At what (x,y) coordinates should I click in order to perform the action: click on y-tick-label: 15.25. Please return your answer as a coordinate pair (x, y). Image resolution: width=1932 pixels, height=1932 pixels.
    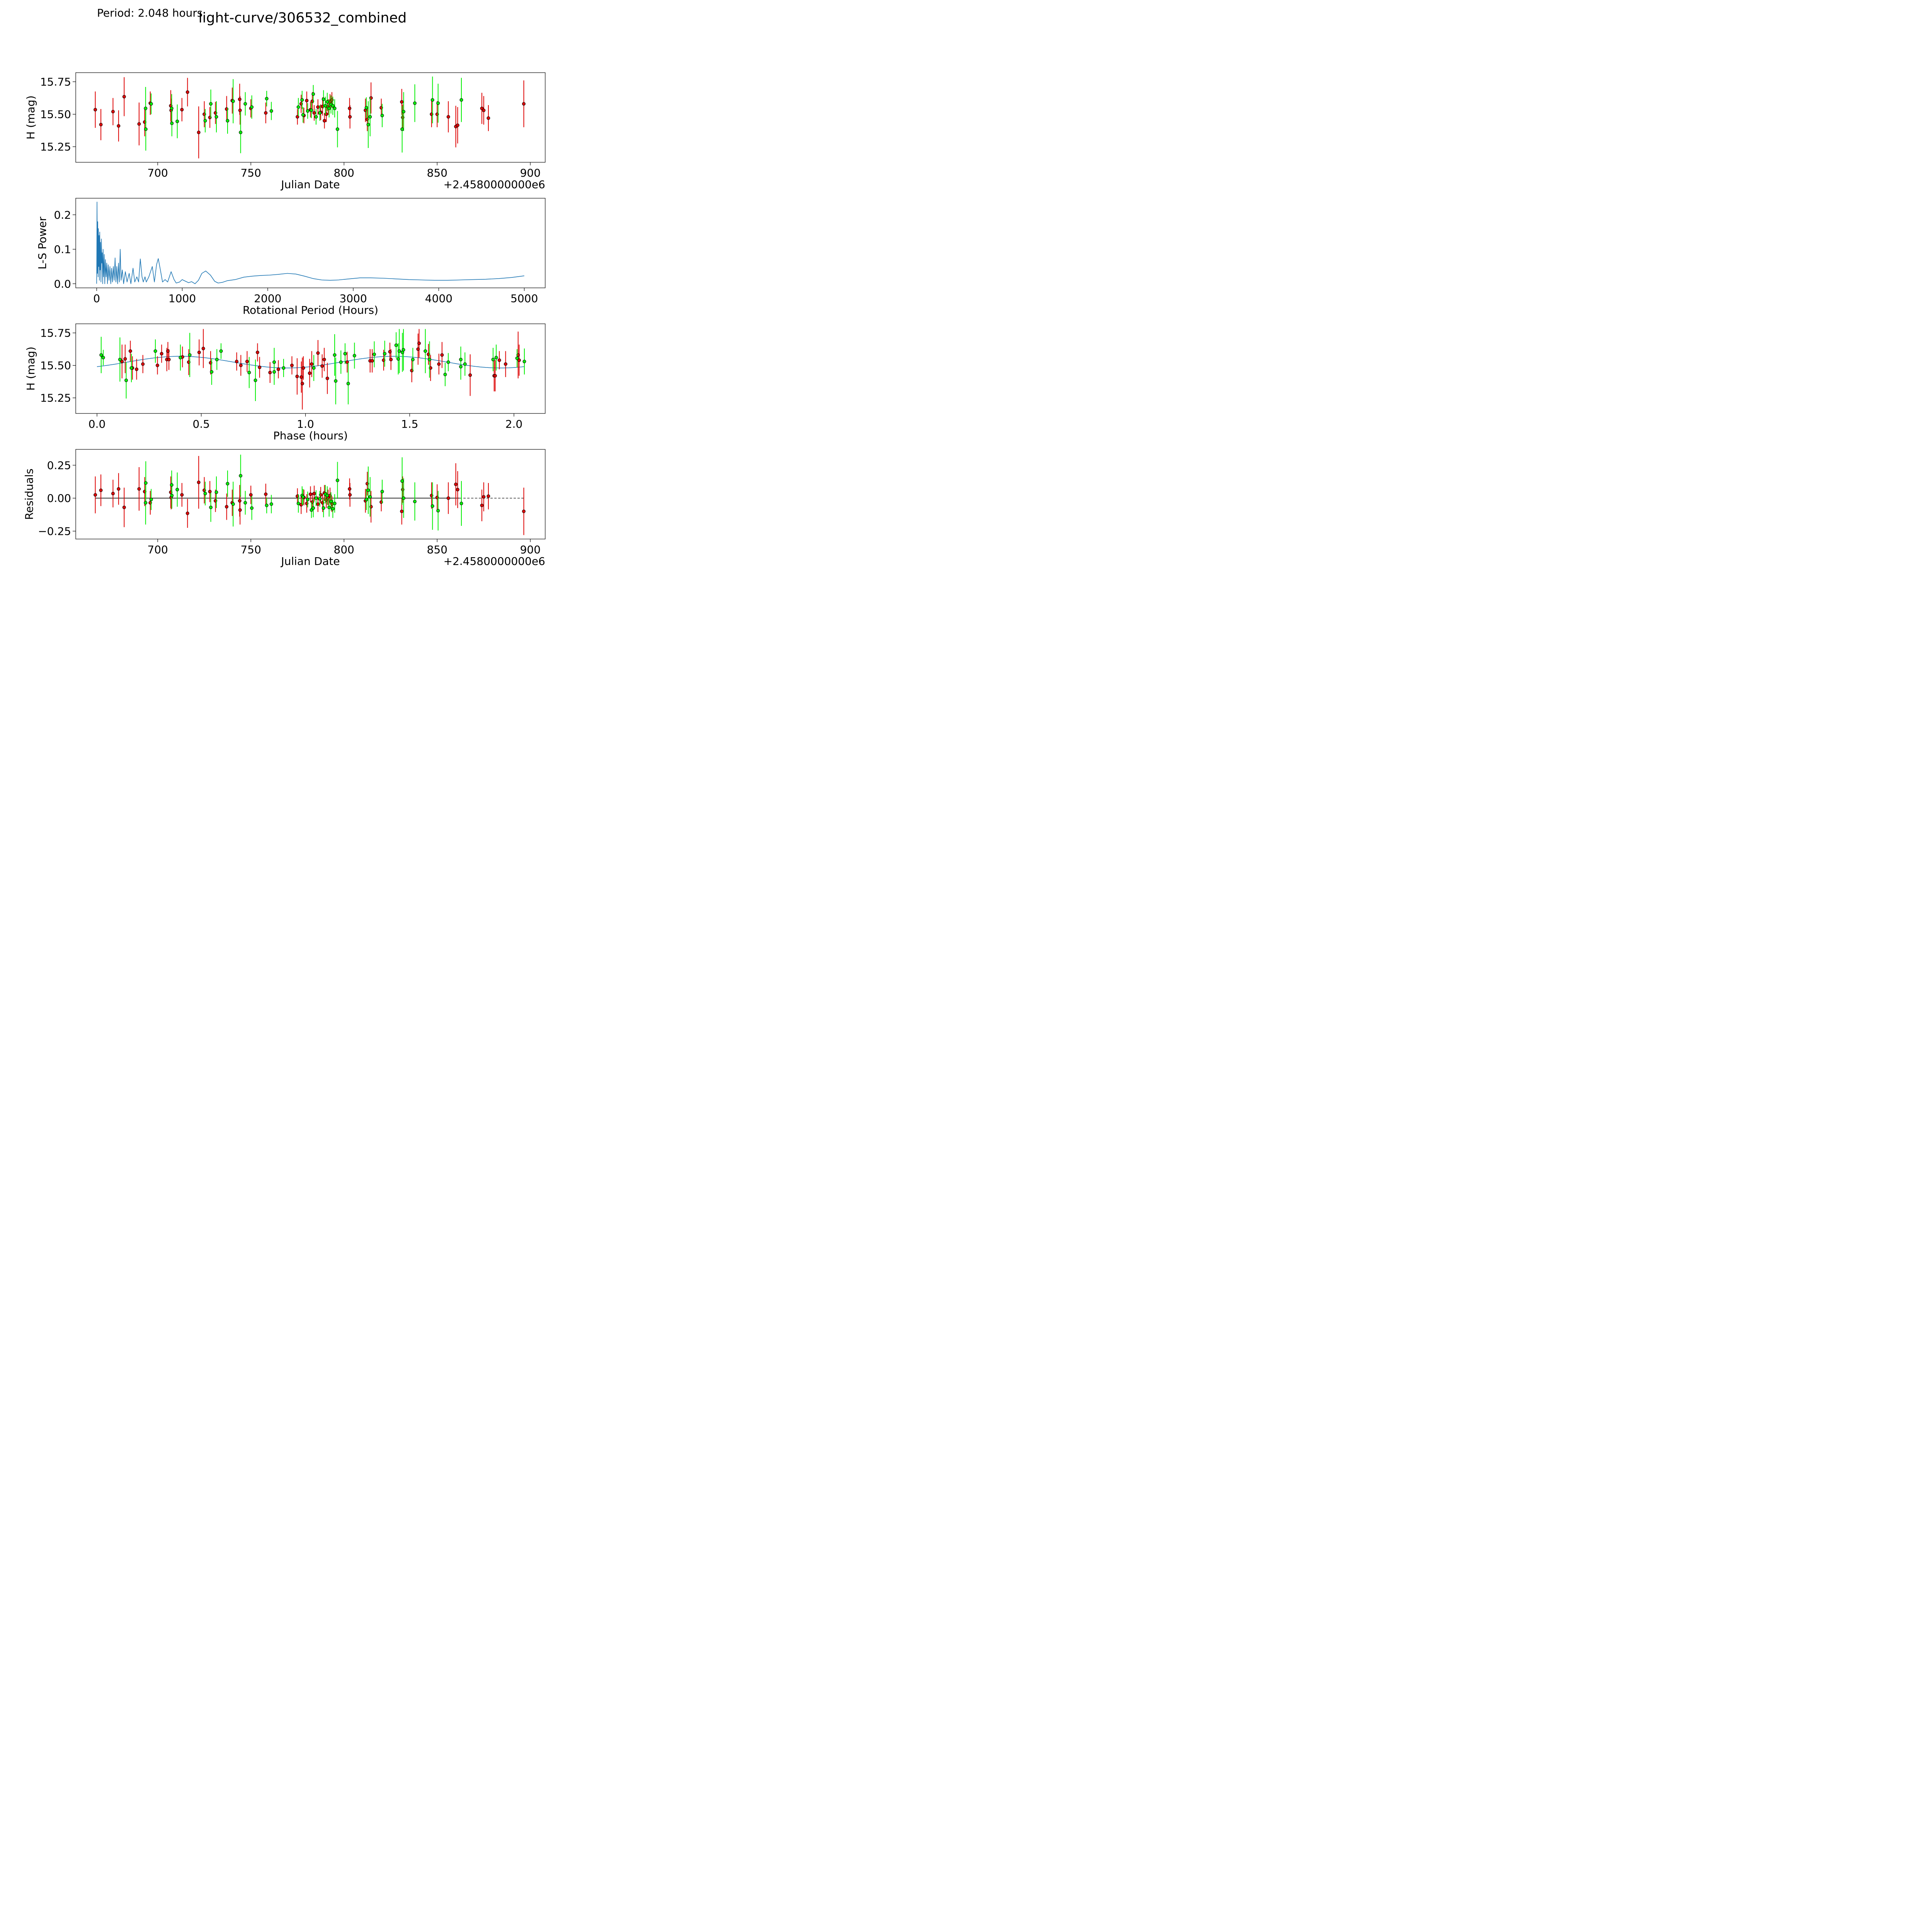
    Looking at the image, I should click on (55, 147).